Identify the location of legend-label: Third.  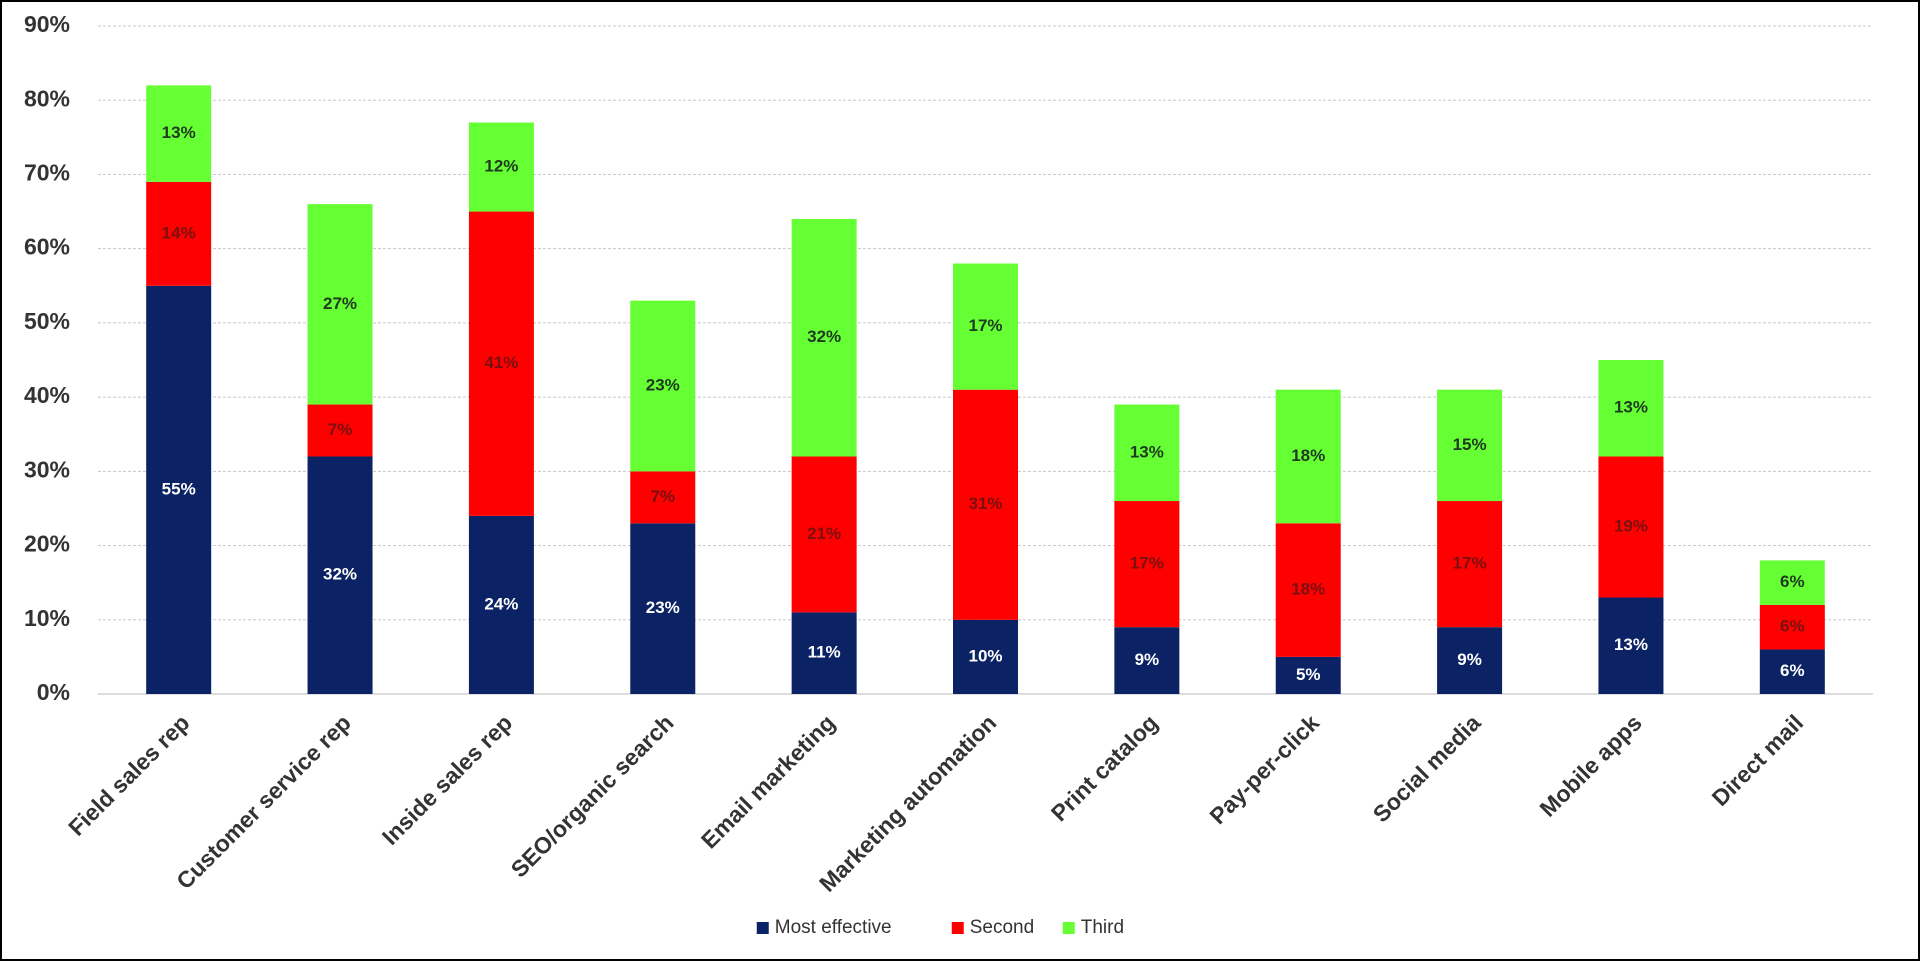
(1102, 927).